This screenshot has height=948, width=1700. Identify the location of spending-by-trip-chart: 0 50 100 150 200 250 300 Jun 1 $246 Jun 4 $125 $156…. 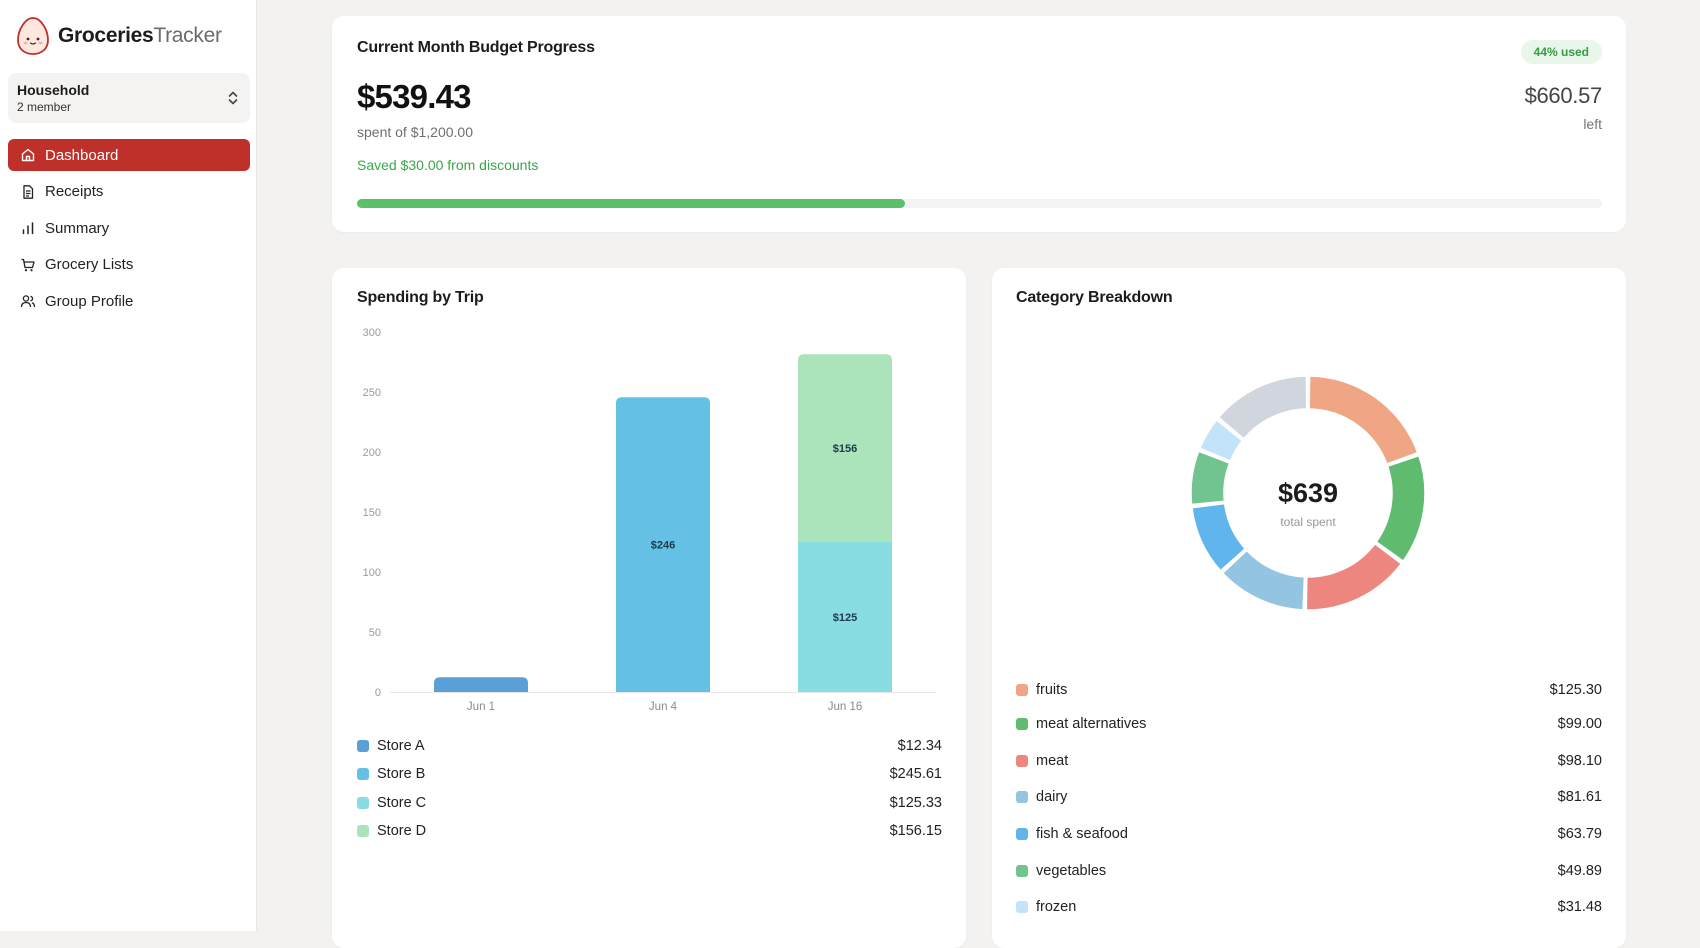
(649, 520).